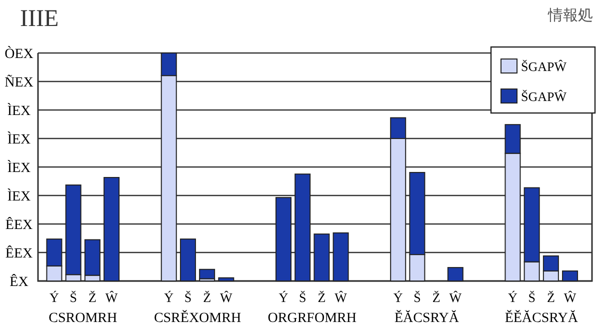 This screenshot has width=599, height=336. I want to click on text: 情報処, so click(570, 15).